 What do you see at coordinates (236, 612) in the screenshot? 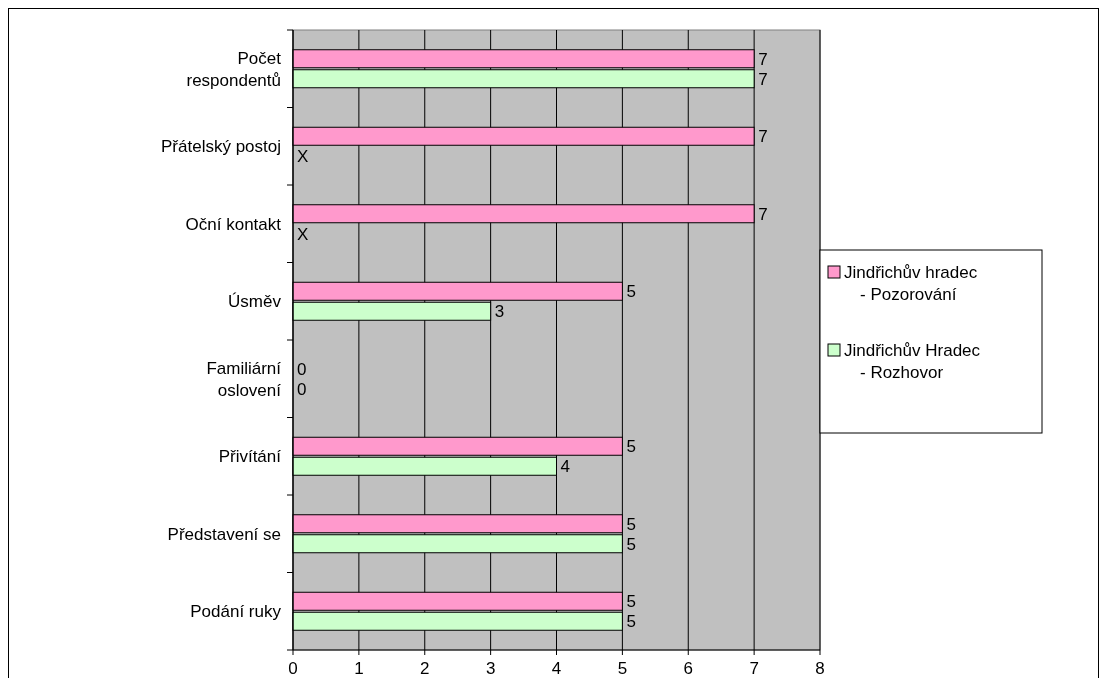
I see `y-tick-label: Podání ruky` at bounding box center [236, 612].